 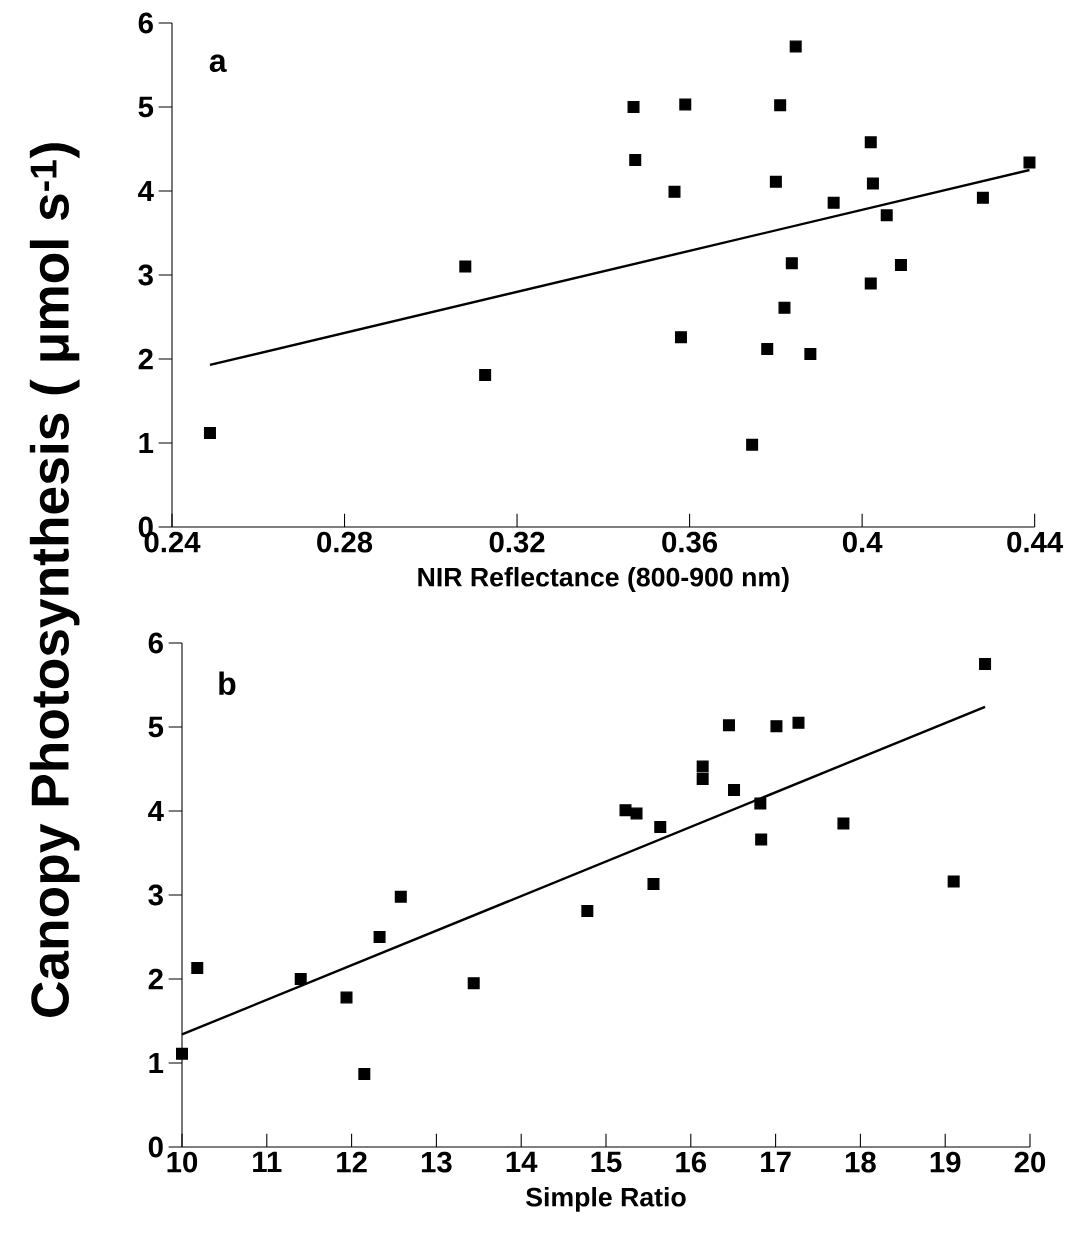 What do you see at coordinates (218, 63) in the screenshot?
I see `annotation: a` at bounding box center [218, 63].